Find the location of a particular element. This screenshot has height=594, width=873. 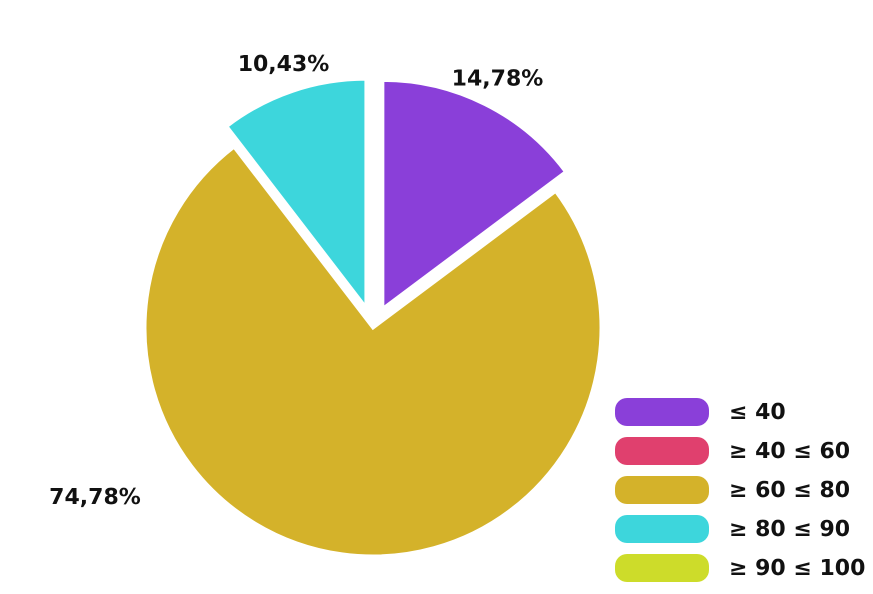

data-label: 14,78% is located at coordinates (498, 79).